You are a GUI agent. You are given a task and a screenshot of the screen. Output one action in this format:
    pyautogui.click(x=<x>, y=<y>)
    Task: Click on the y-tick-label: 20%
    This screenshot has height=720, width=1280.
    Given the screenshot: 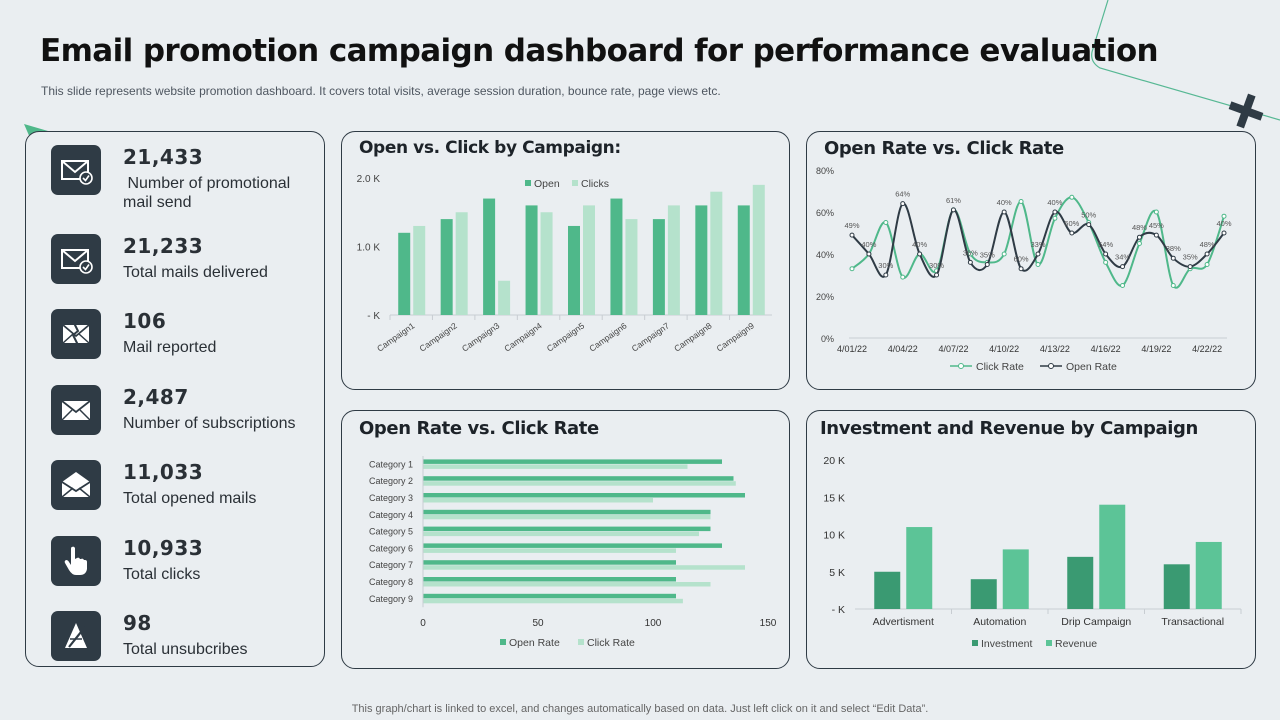 What is the action you would take?
    pyautogui.click(x=825, y=297)
    